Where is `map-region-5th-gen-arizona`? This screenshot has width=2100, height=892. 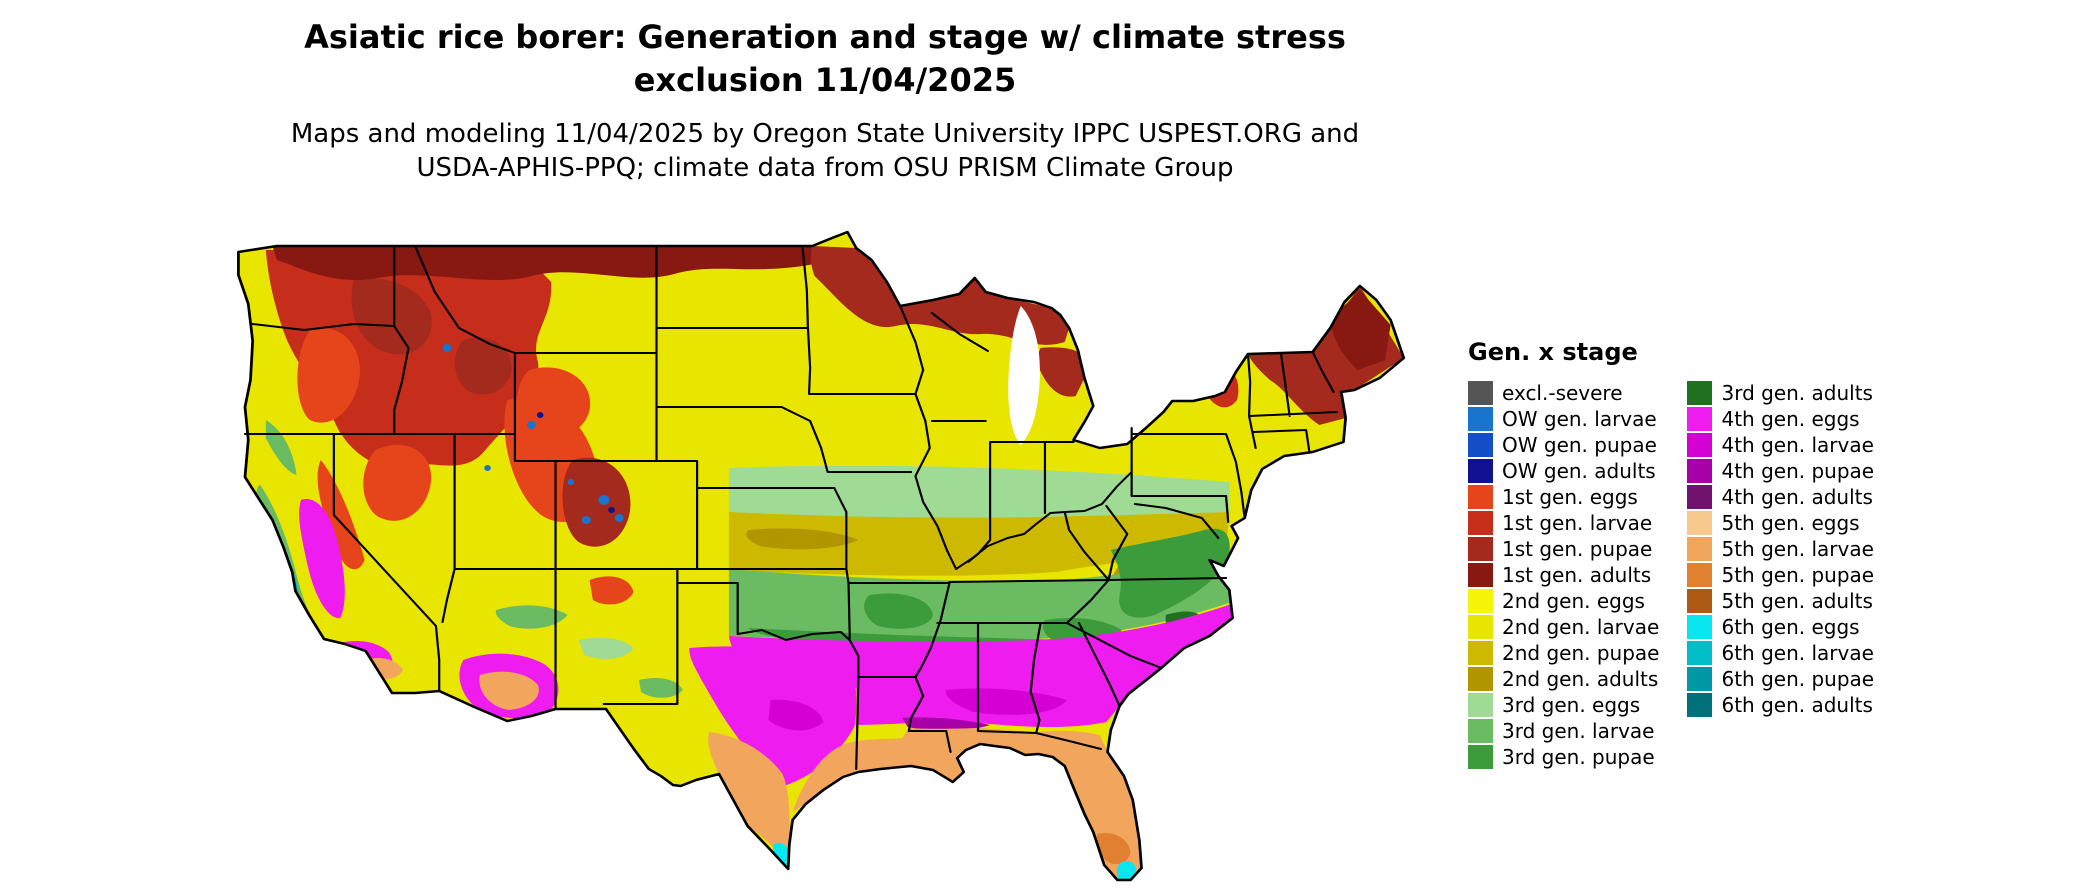 map-region-5th-gen-arizona is located at coordinates (509, 690).